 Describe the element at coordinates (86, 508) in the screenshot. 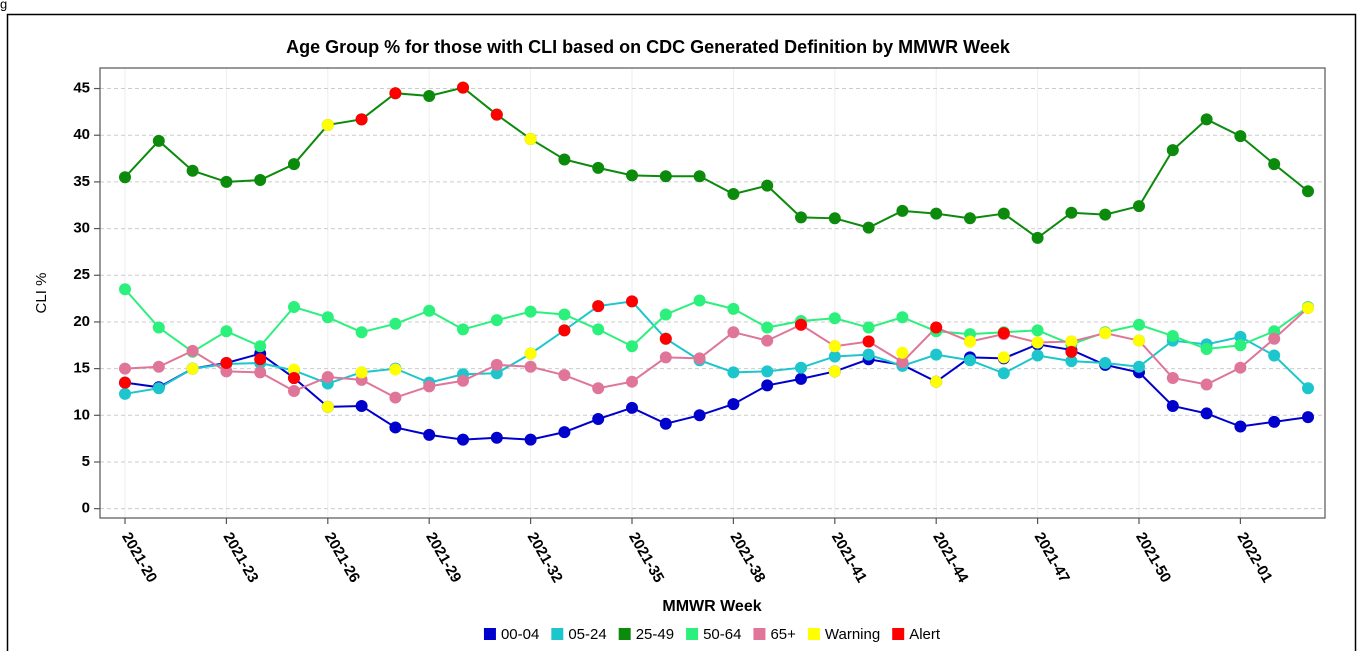

I see `y-tick-label: 0` at that location.